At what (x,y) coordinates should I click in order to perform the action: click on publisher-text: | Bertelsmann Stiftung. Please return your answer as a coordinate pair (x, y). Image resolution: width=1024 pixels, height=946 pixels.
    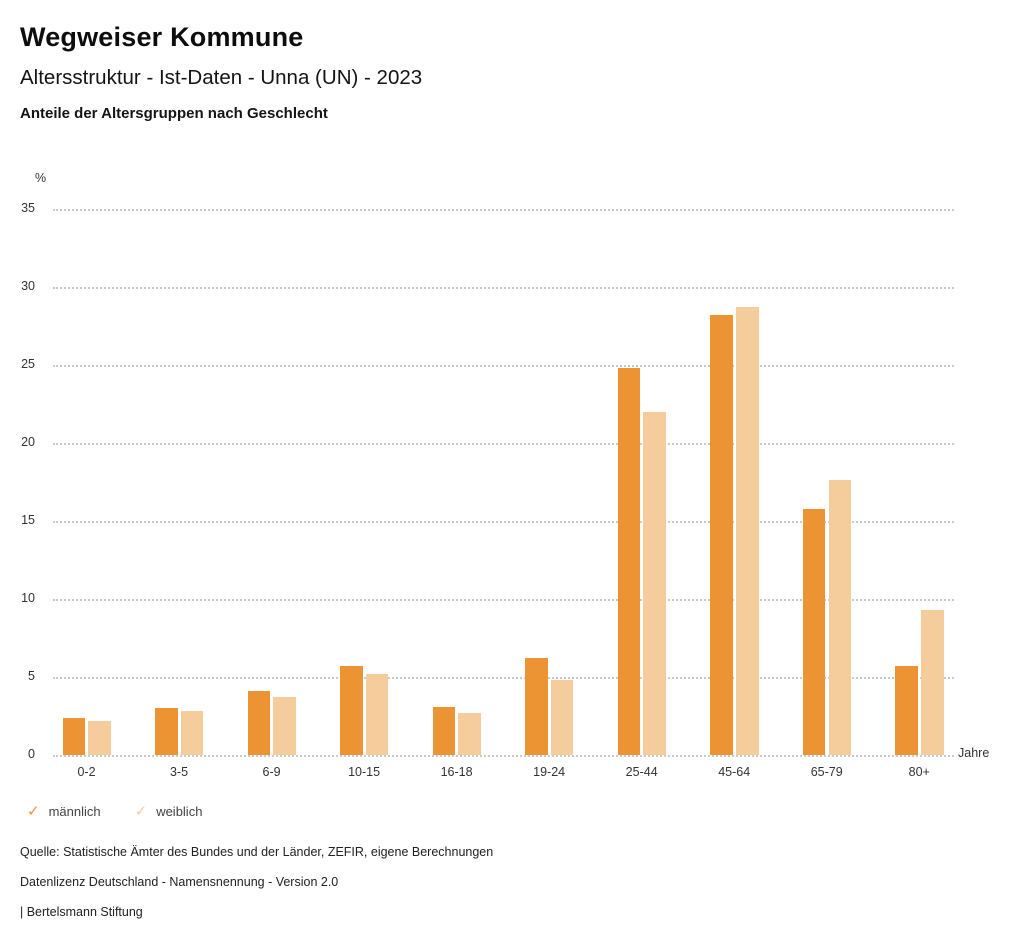
    Looking at the image, I should click on (81, 912).